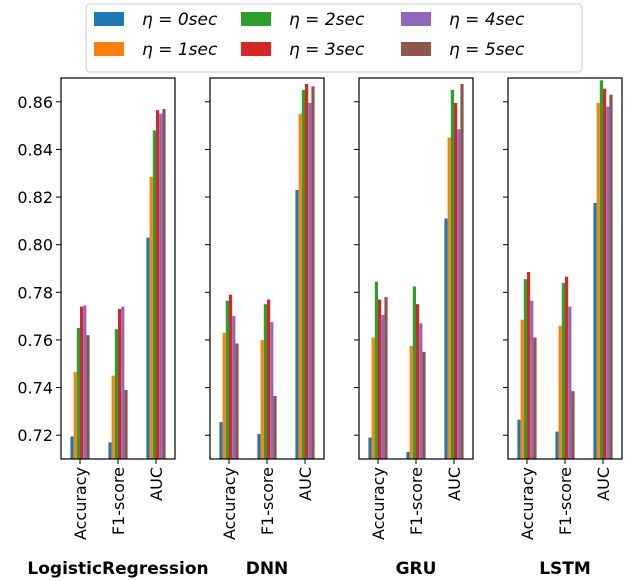  Describe the element at coordinates (35, 149) in the screenshot. I see `y-tick-label: 0.84` at that location.